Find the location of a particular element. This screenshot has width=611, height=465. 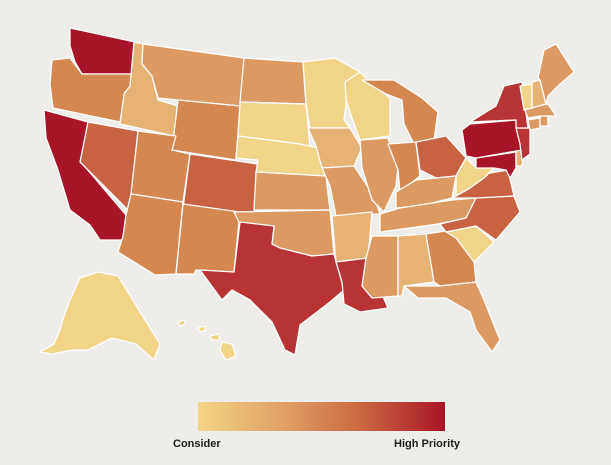

state-me is located at coordinates (556, 74).